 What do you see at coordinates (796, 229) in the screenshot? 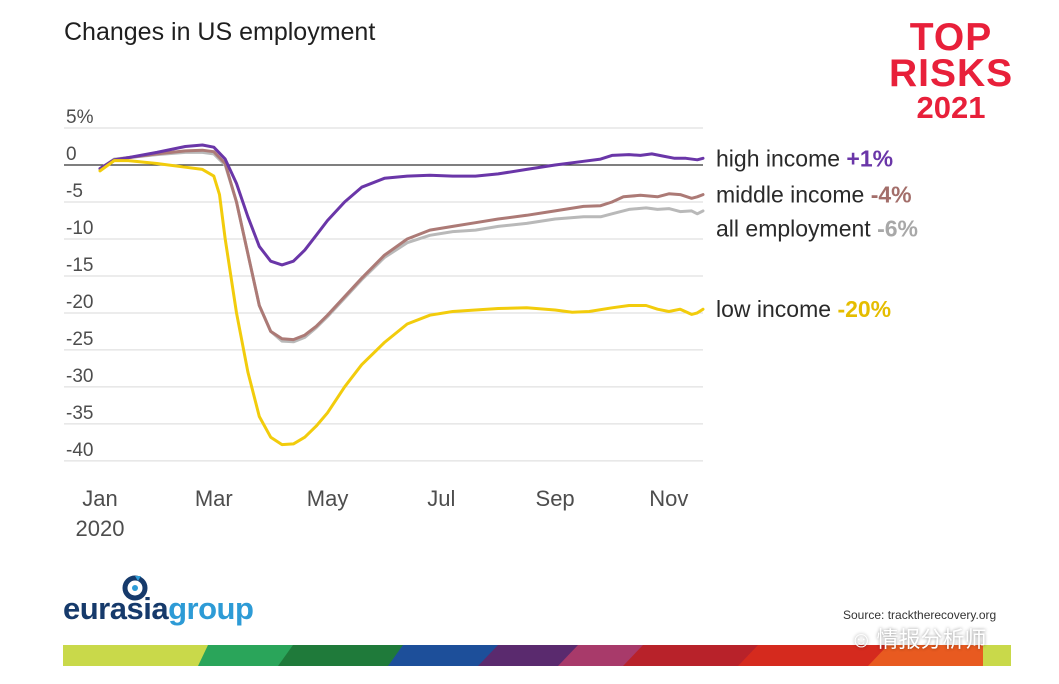
I see `series-label-name: all employment` at bounding box center [796, 229].